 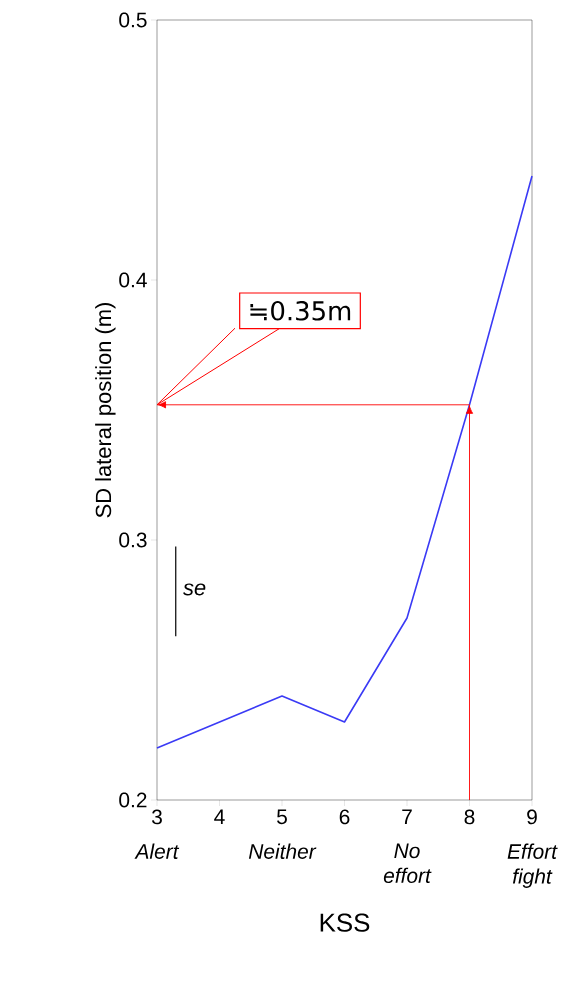 What do you see at coordinates (105, 410) in the screenshot?
I see `y-axis-title: SD lateral position (m)` at bounding box center [105, 410].